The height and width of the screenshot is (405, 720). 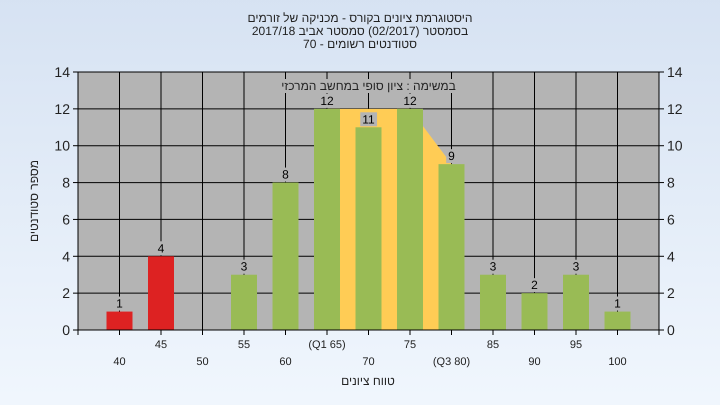 I want to click on data-label: 2, so click(x=534, y=285).